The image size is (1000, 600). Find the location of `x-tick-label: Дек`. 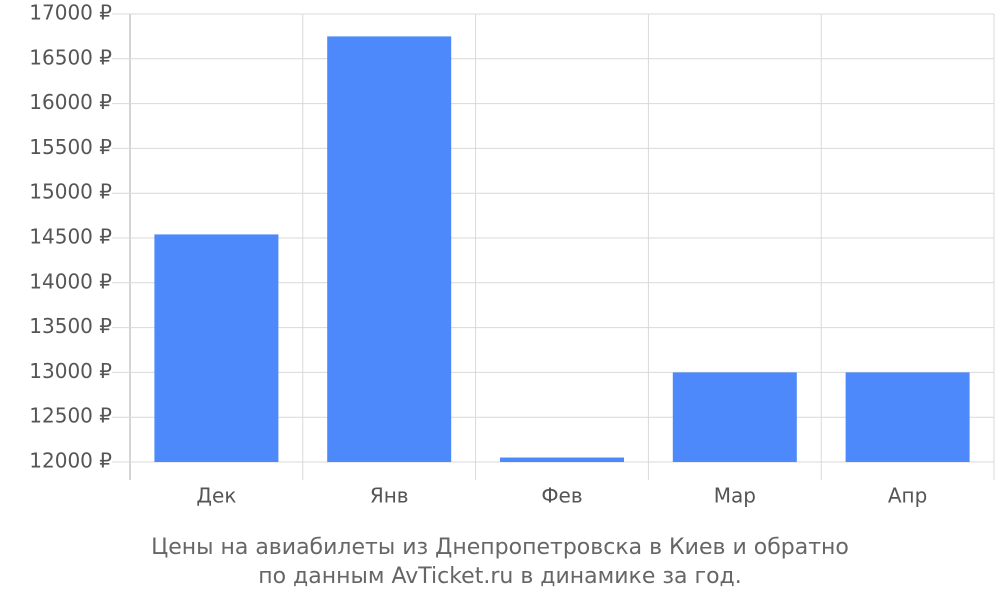

x-tick-label: Дек is located at coordinates (216, 496).